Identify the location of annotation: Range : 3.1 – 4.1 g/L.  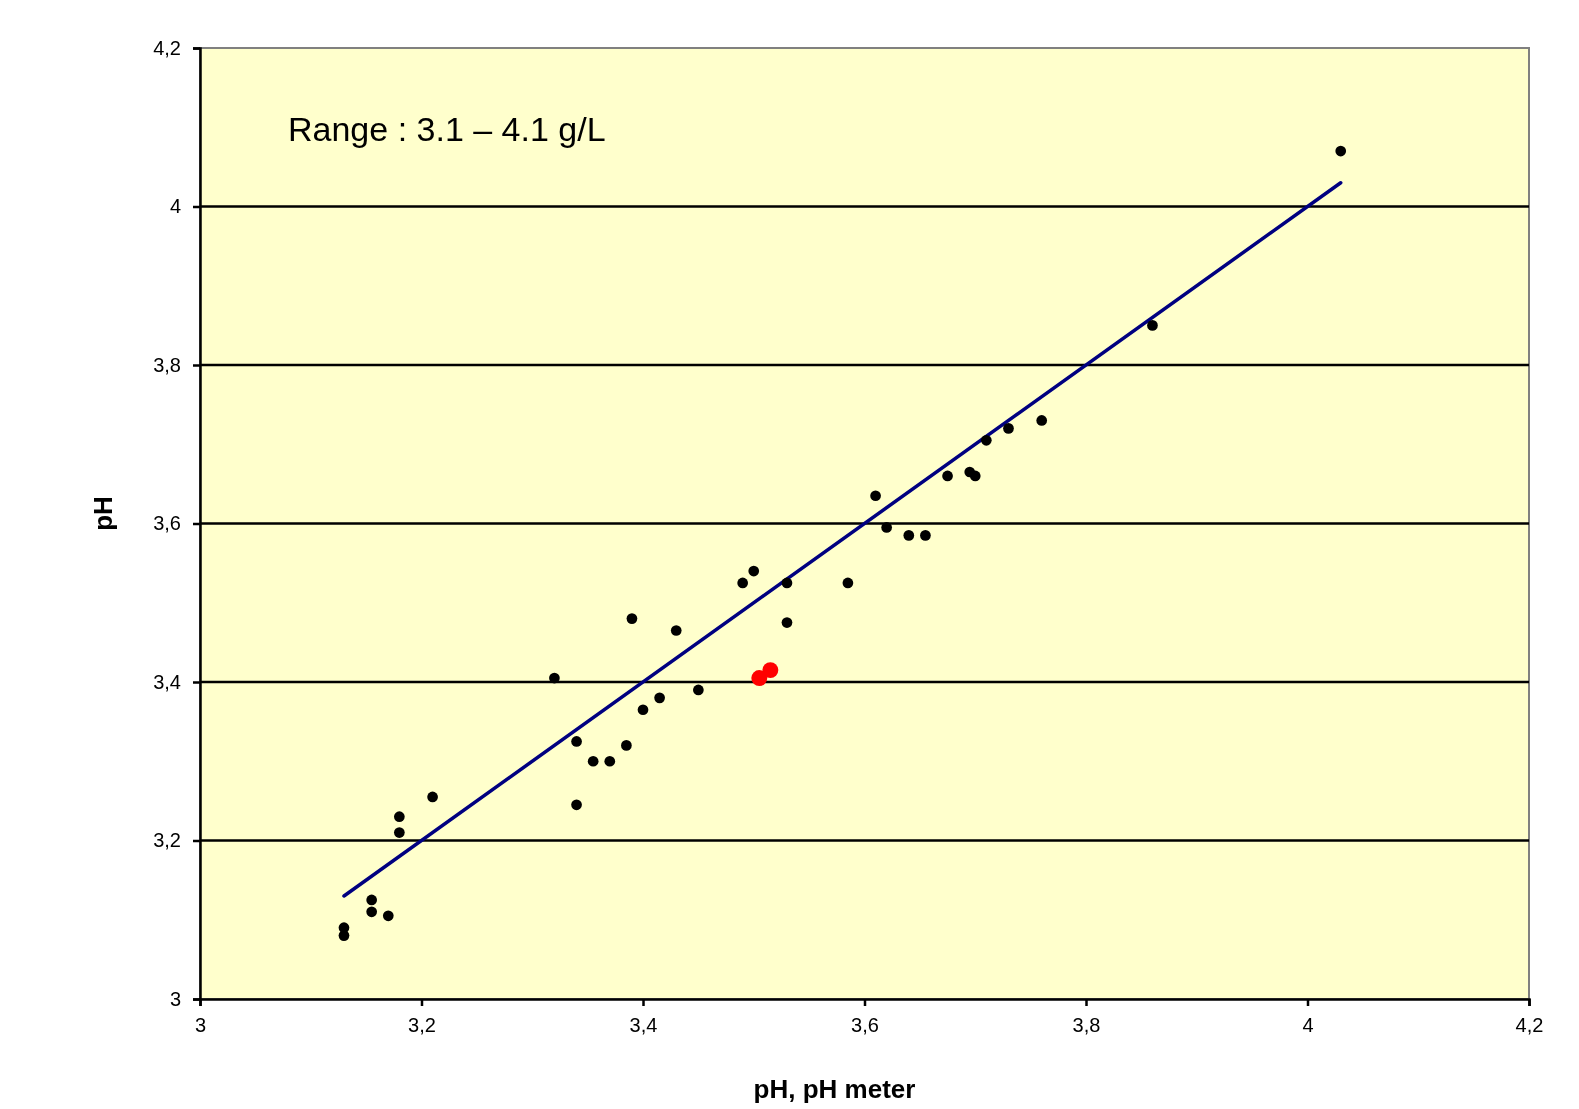
(447, 129).